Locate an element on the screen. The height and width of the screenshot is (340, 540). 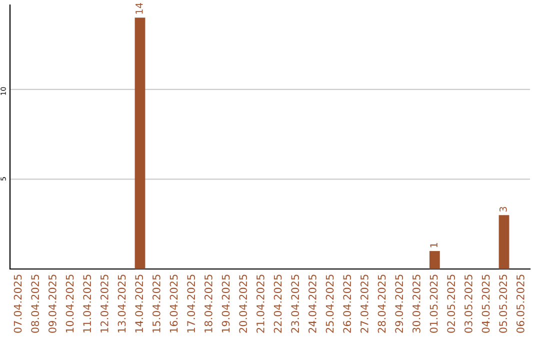
x-tick-label: 22.04.2025 is located at coordinates (278, 303).